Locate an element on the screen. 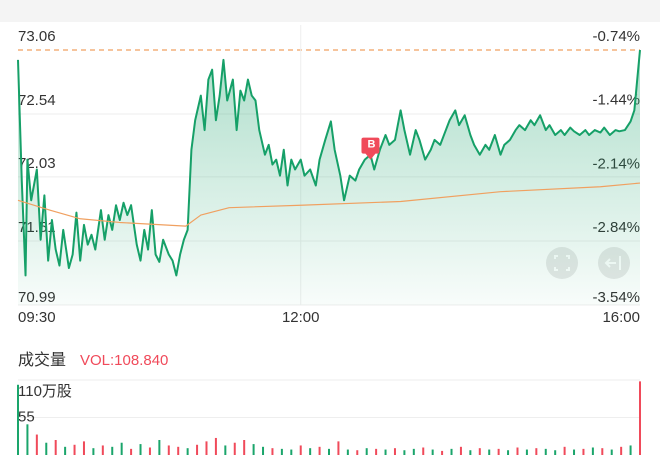 Image resolution: width=660 pixels, height=470 pixels. y-tick-label: 110万股 is located at coordinates (45, 391).